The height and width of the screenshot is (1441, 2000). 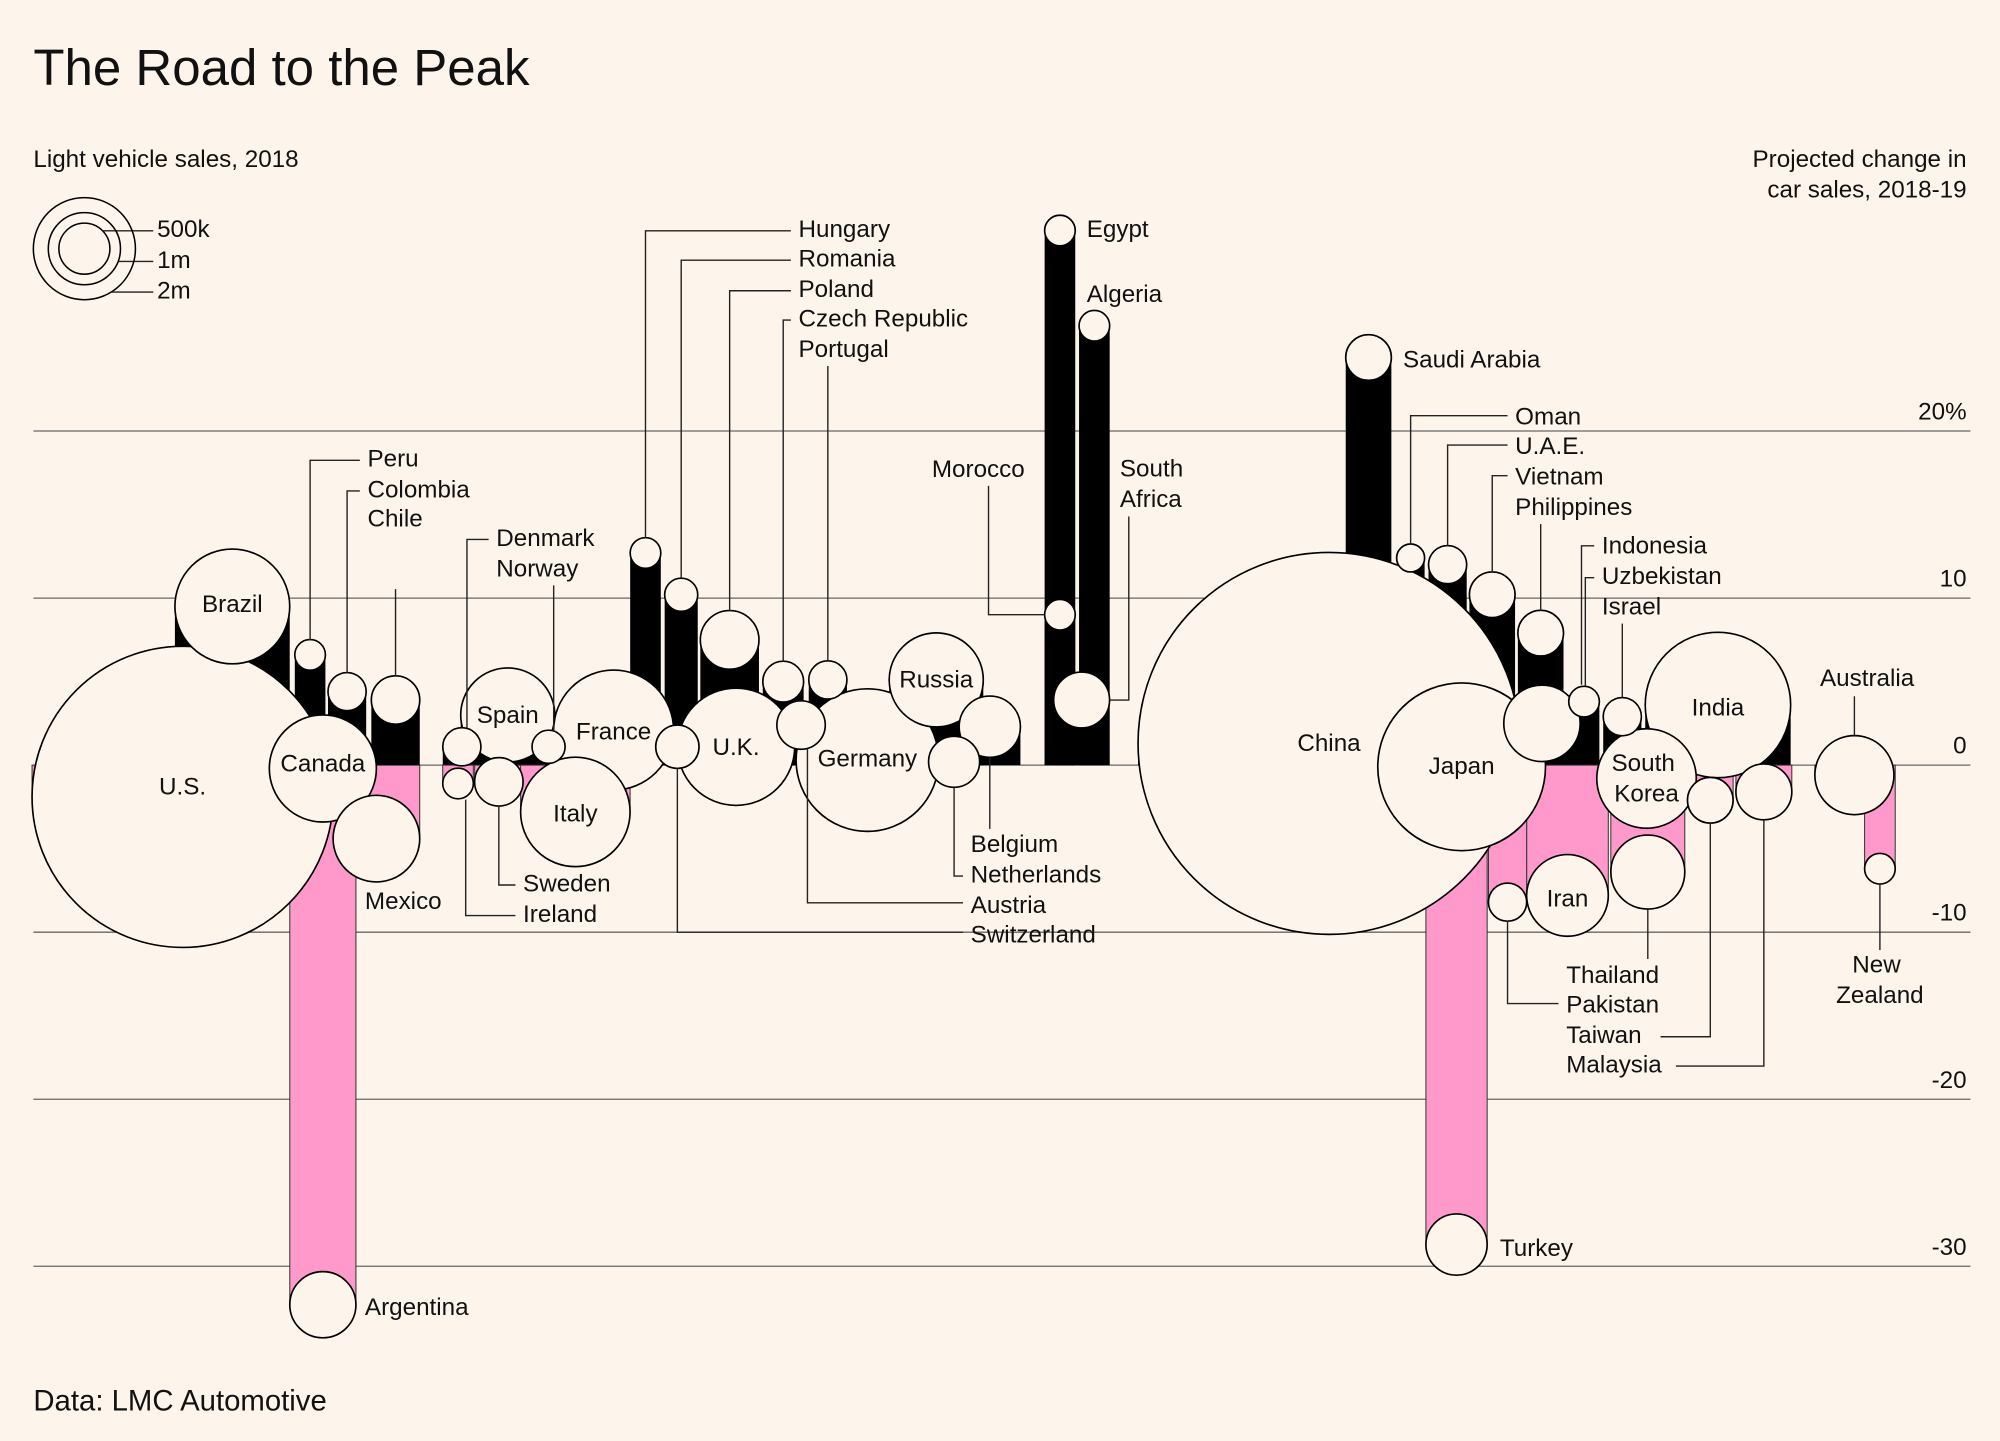 I want to click on y-tick-label: -10, so click(x=1949, y=913).